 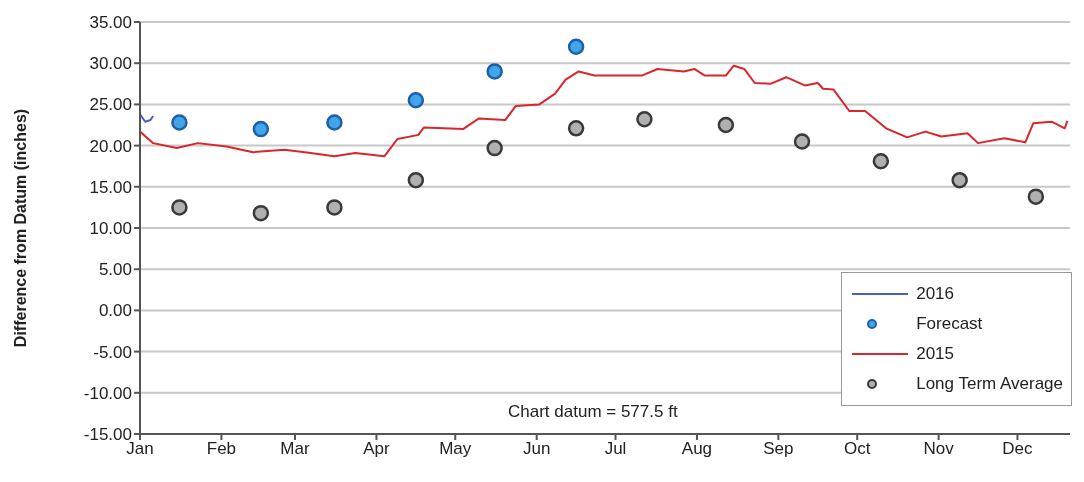 What do you see at coordinates (697, 449) in the screenshot?
I see `x-tick-label: Aug` at bounding box center [697, 449].